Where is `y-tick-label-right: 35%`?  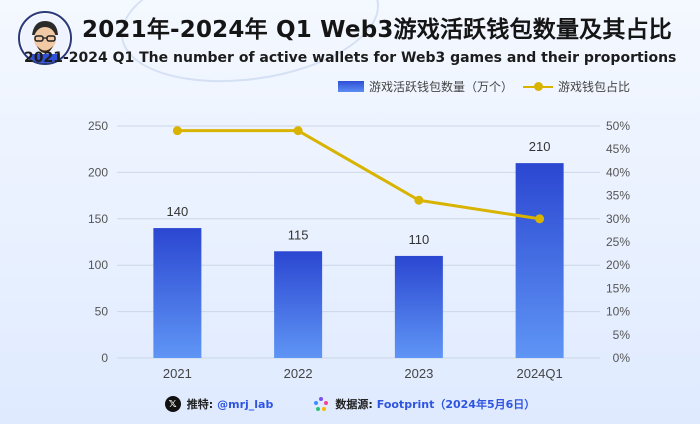
y-tick-label-right: 35% is located at coordinates (618, 196).